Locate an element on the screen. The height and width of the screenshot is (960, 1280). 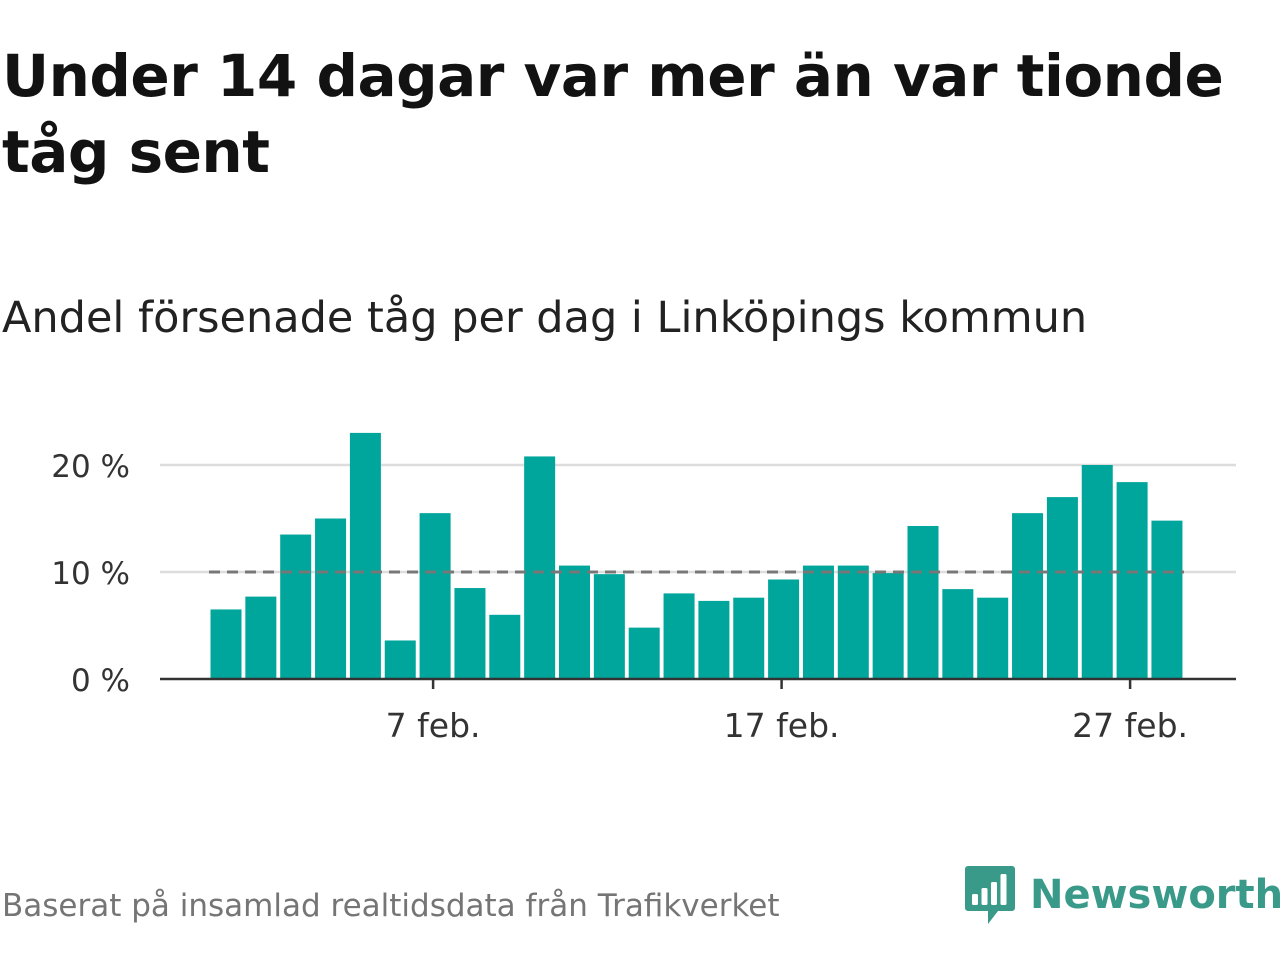
y-tick-label: 20 % is located at coordinates (90, 467).